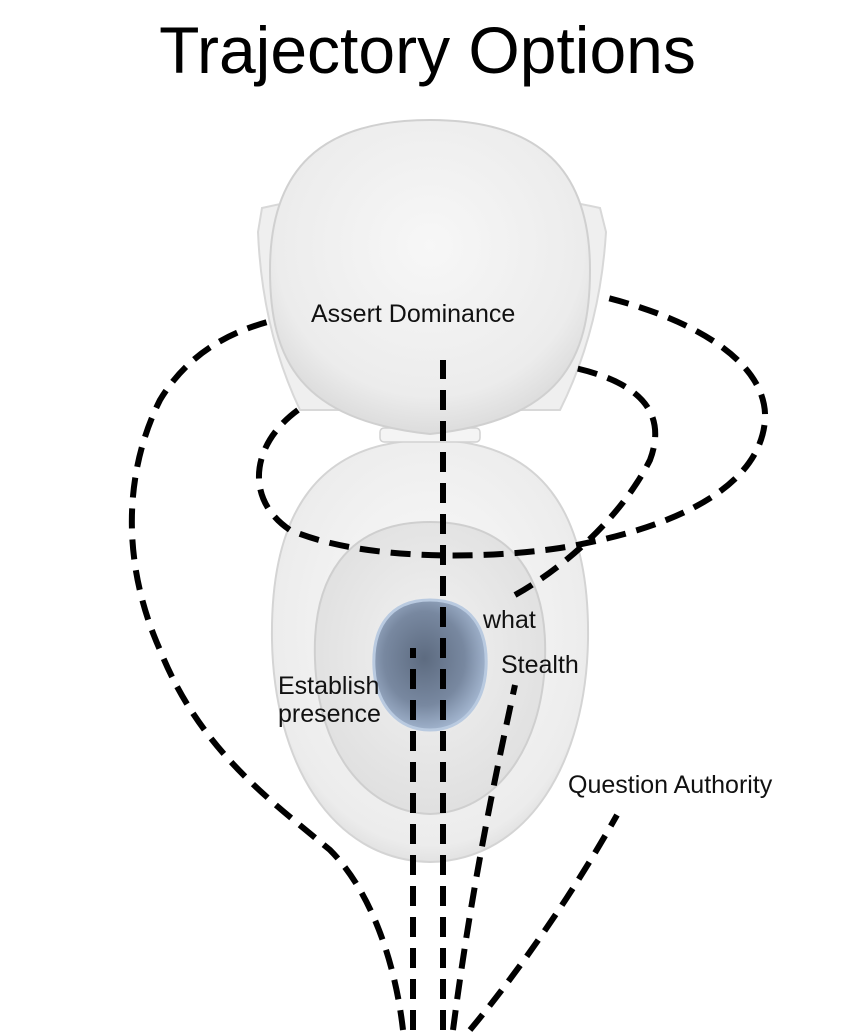  Describe the element at coordinates (430, 277) in the screenshot. I see `toilet-lid` at that location.